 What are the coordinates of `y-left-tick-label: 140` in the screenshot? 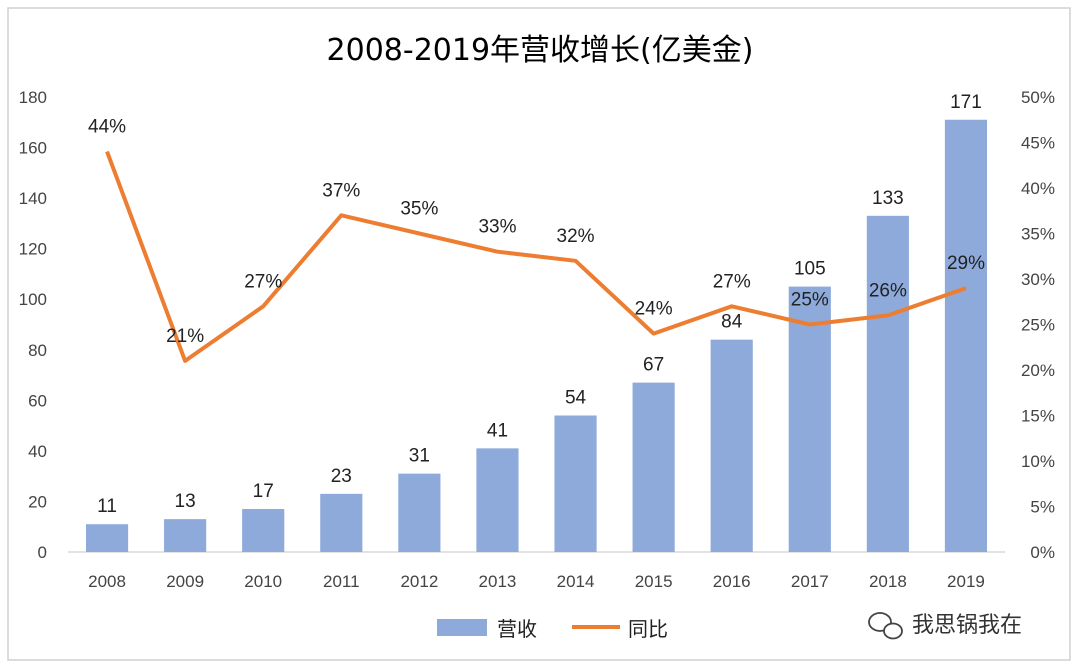 It's located at (33, 198).